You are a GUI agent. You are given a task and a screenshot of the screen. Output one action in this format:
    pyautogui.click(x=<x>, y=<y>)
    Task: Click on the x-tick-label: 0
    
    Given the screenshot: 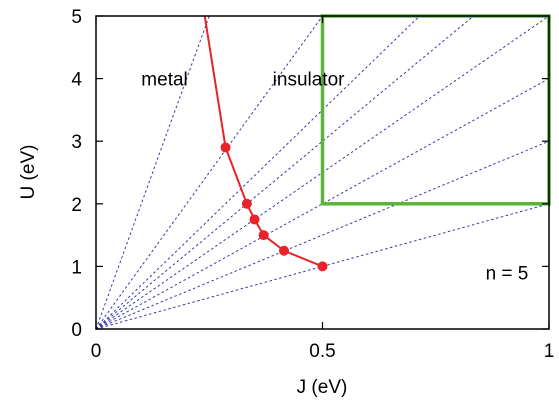 What is the action you would take?
    pyautogui.click(x=96, y=351)
    